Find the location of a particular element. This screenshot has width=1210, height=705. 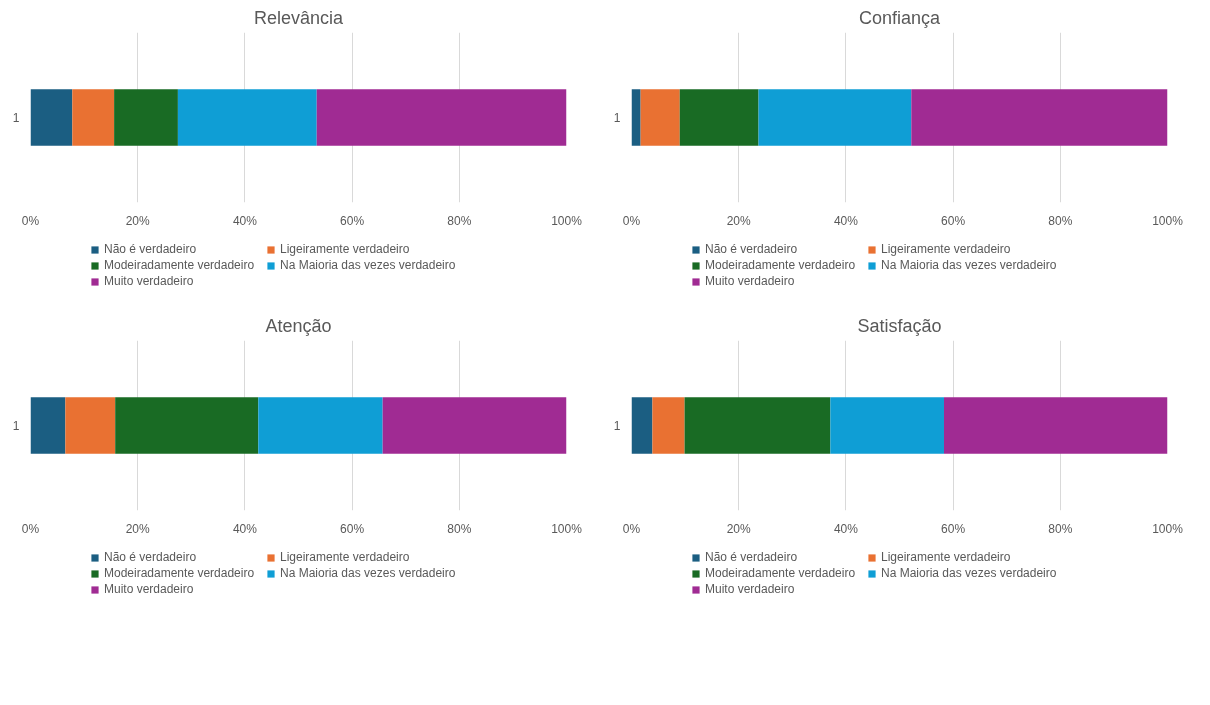

chart-title: Relevância is located at coordinates (299, 17).